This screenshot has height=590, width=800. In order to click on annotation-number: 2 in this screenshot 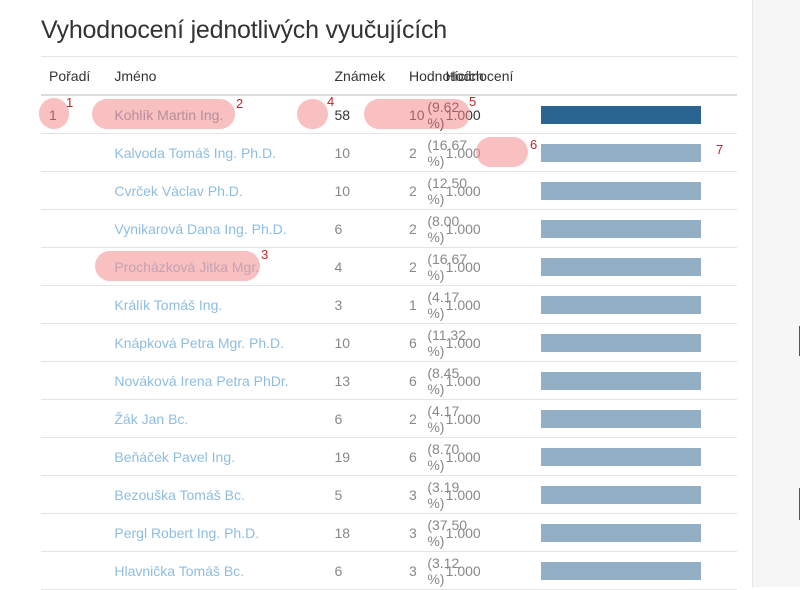, I will do `click(240, 103)`.